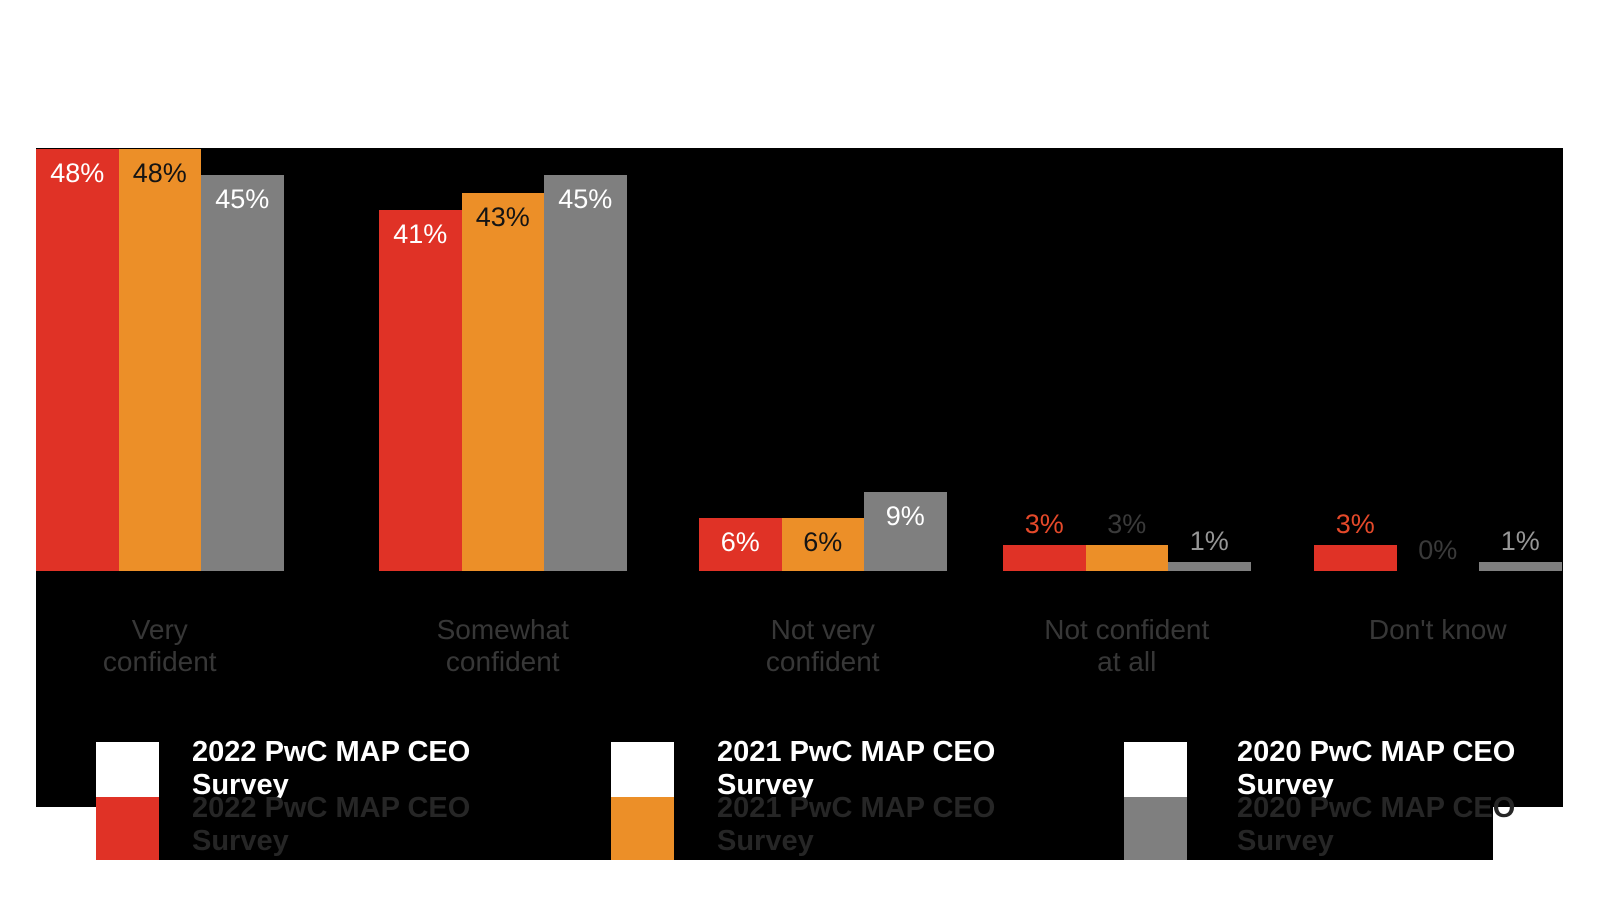 This screenshot has height=900, width=1600. What do you see at coordinates (856, 825) in the screenshot?
I see `legend-label-row2: 2021 PwC MAP CEO Survey` at bounding box center [856, 825].